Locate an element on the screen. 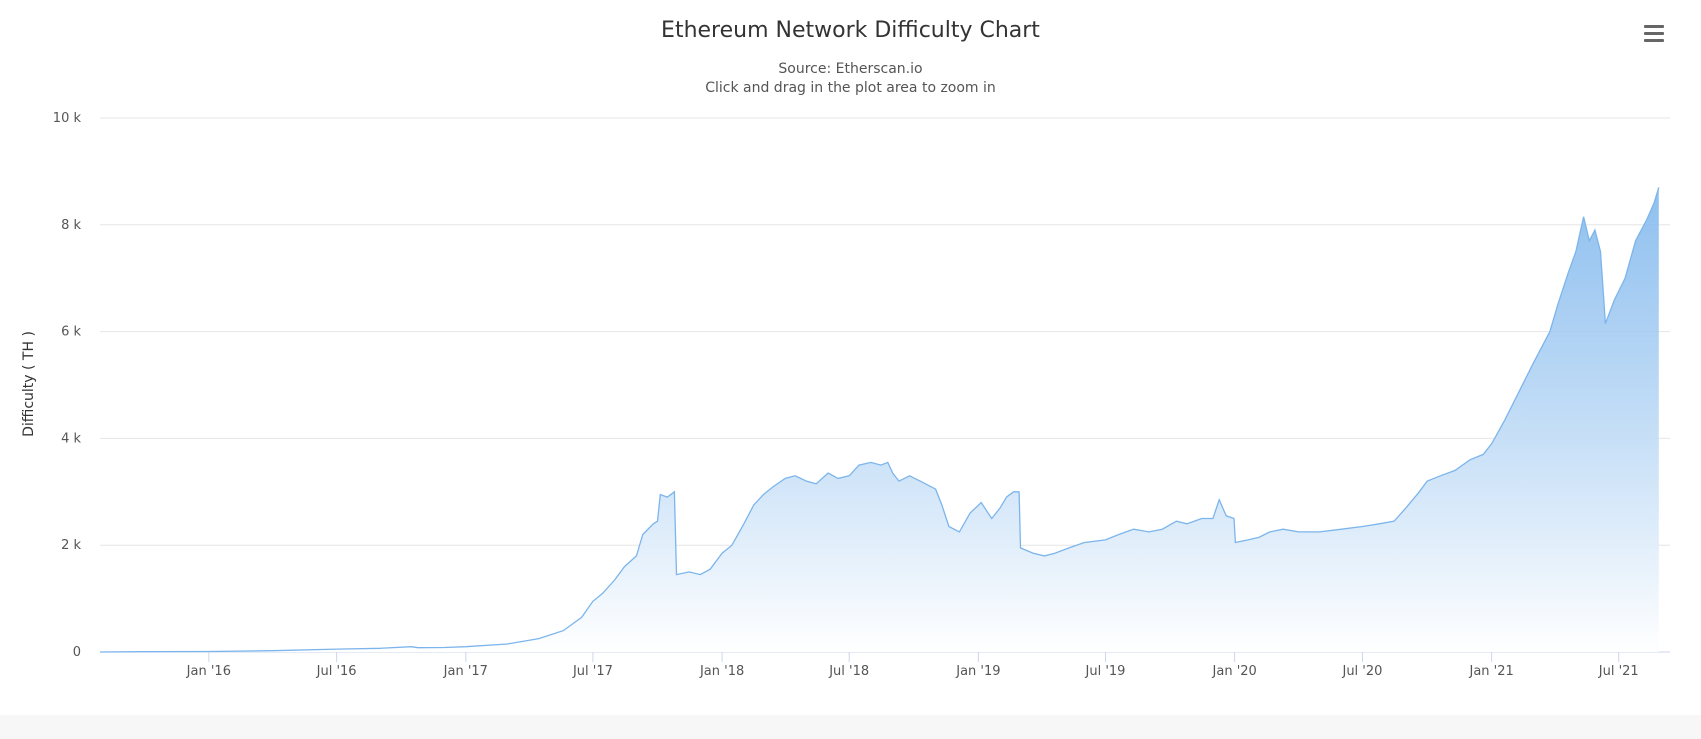  chart-title: Ethereum Network Difficulty Chart is located at coordinates (850, 30).